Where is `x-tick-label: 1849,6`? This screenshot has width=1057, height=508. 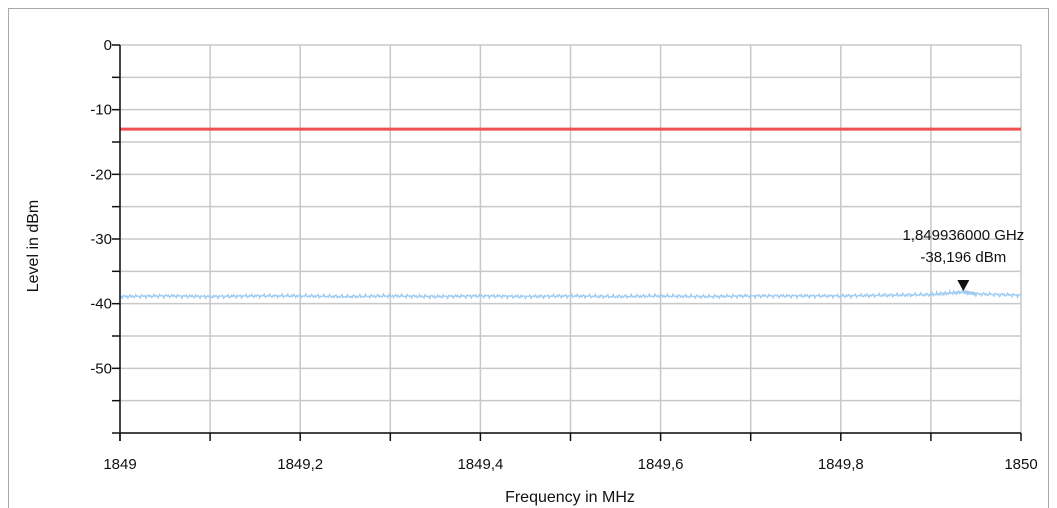 x-tick-label: 1849,6 is located at coordinates (661, 464).